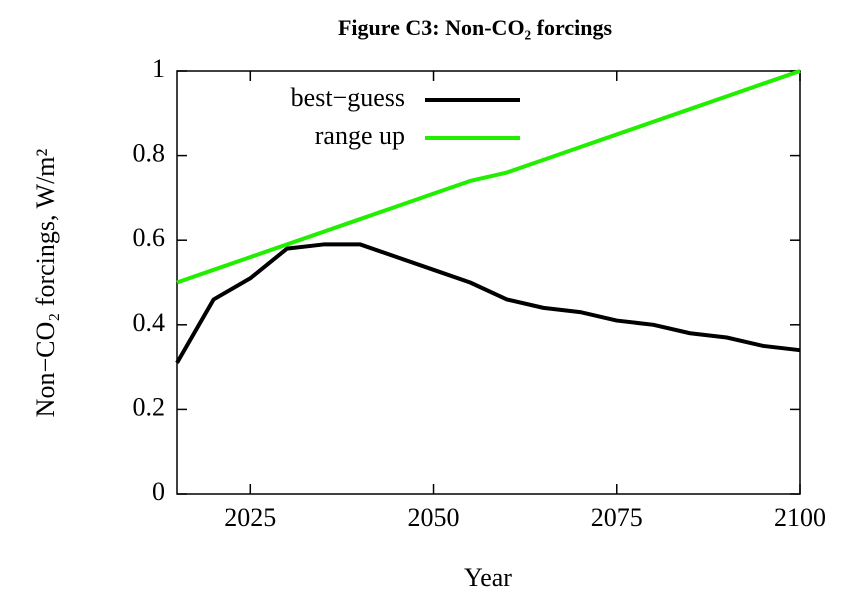 The image size is (841, 598). What do you see at coordinates (45, 282) in the screenshot?
I see `y-axis-label: Non−CO₂ forcings, W/m²` at bounding box center [45, 282].